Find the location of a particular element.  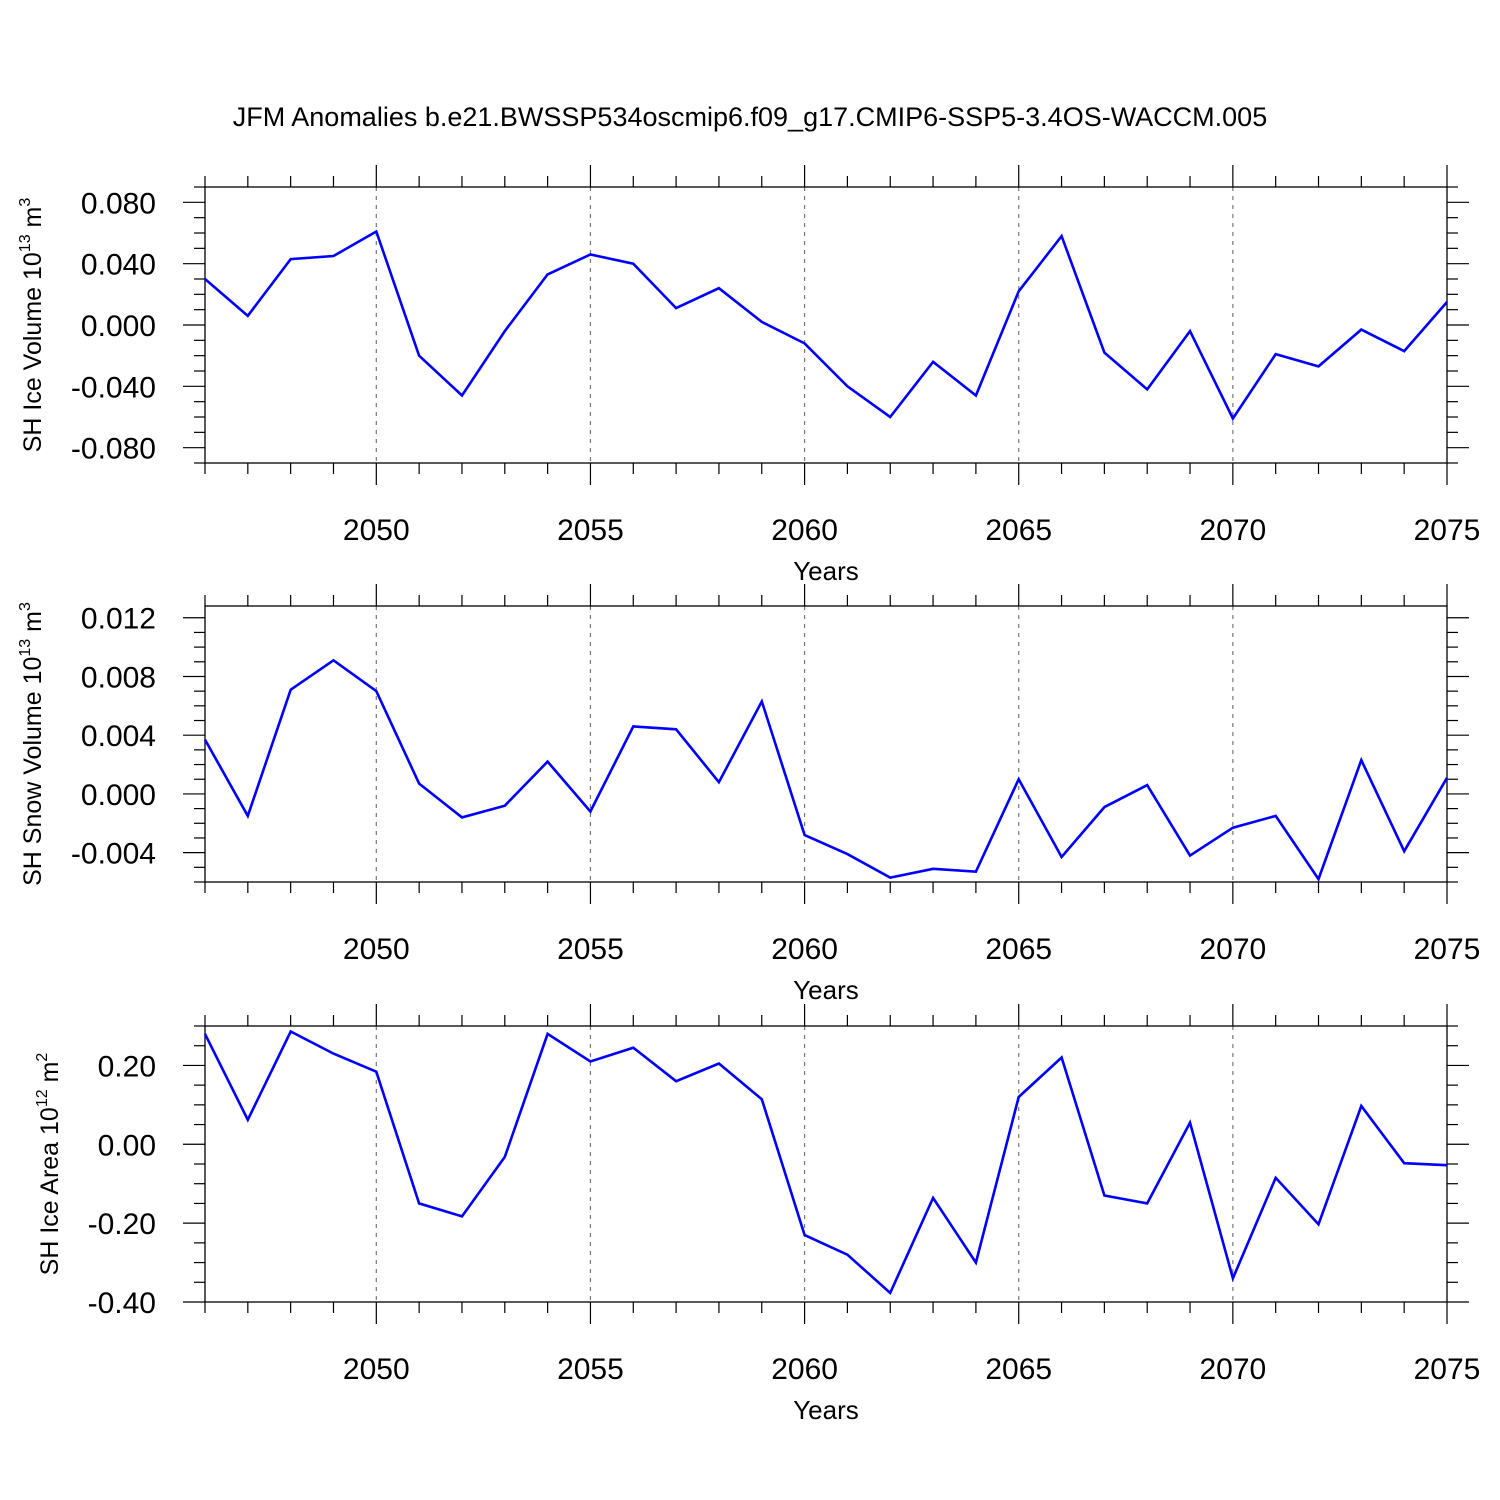

y-tick-label: -0.20 is located at coordinates (122, 1224).